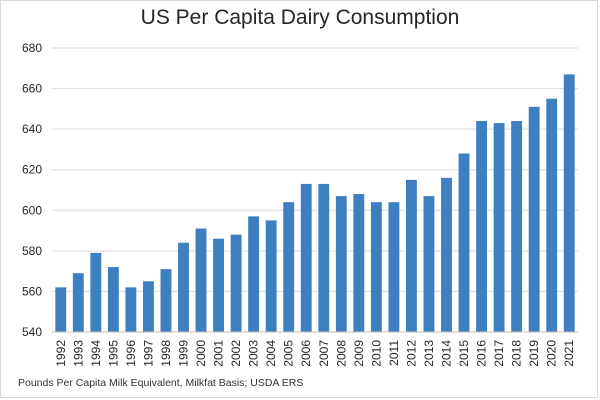 Image resolution: width=600 pixels, height=400 pixels. I want to click on y-tick-label: 580, so click(32, 251).